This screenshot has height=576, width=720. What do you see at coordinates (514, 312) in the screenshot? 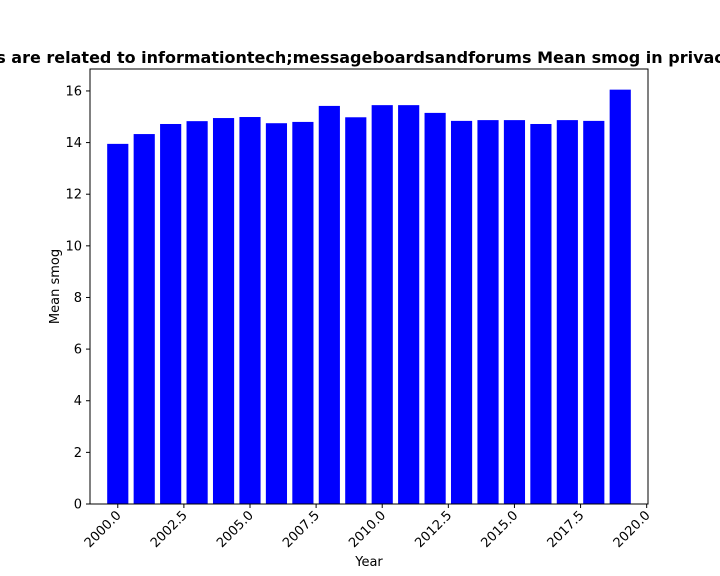
I see `bar-2015` at bounding box center [514, 312].